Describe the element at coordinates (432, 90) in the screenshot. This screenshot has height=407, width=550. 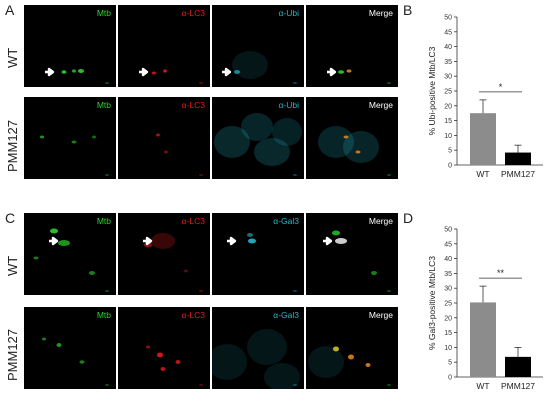
I see `y-axis-label: % Ubi-positive Mtb/LC3` at that location.